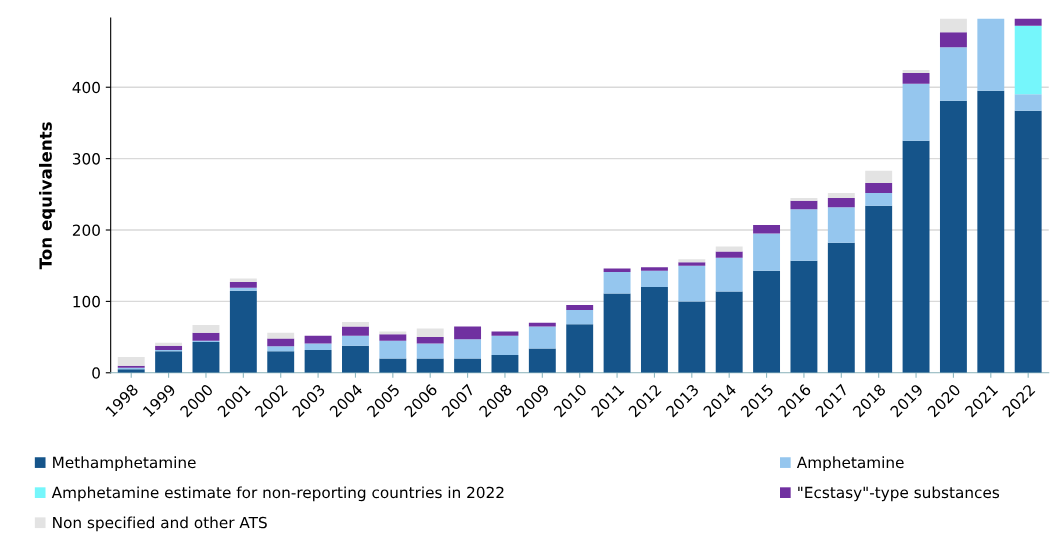 The width and height of the screenshot is (1054, 545). What do you see at coordinates (277, 494) in the screenshot?
I see `legend-label: Amphetamine estimate for non-reporting countries in 2022` at bounding box center [277, 494].